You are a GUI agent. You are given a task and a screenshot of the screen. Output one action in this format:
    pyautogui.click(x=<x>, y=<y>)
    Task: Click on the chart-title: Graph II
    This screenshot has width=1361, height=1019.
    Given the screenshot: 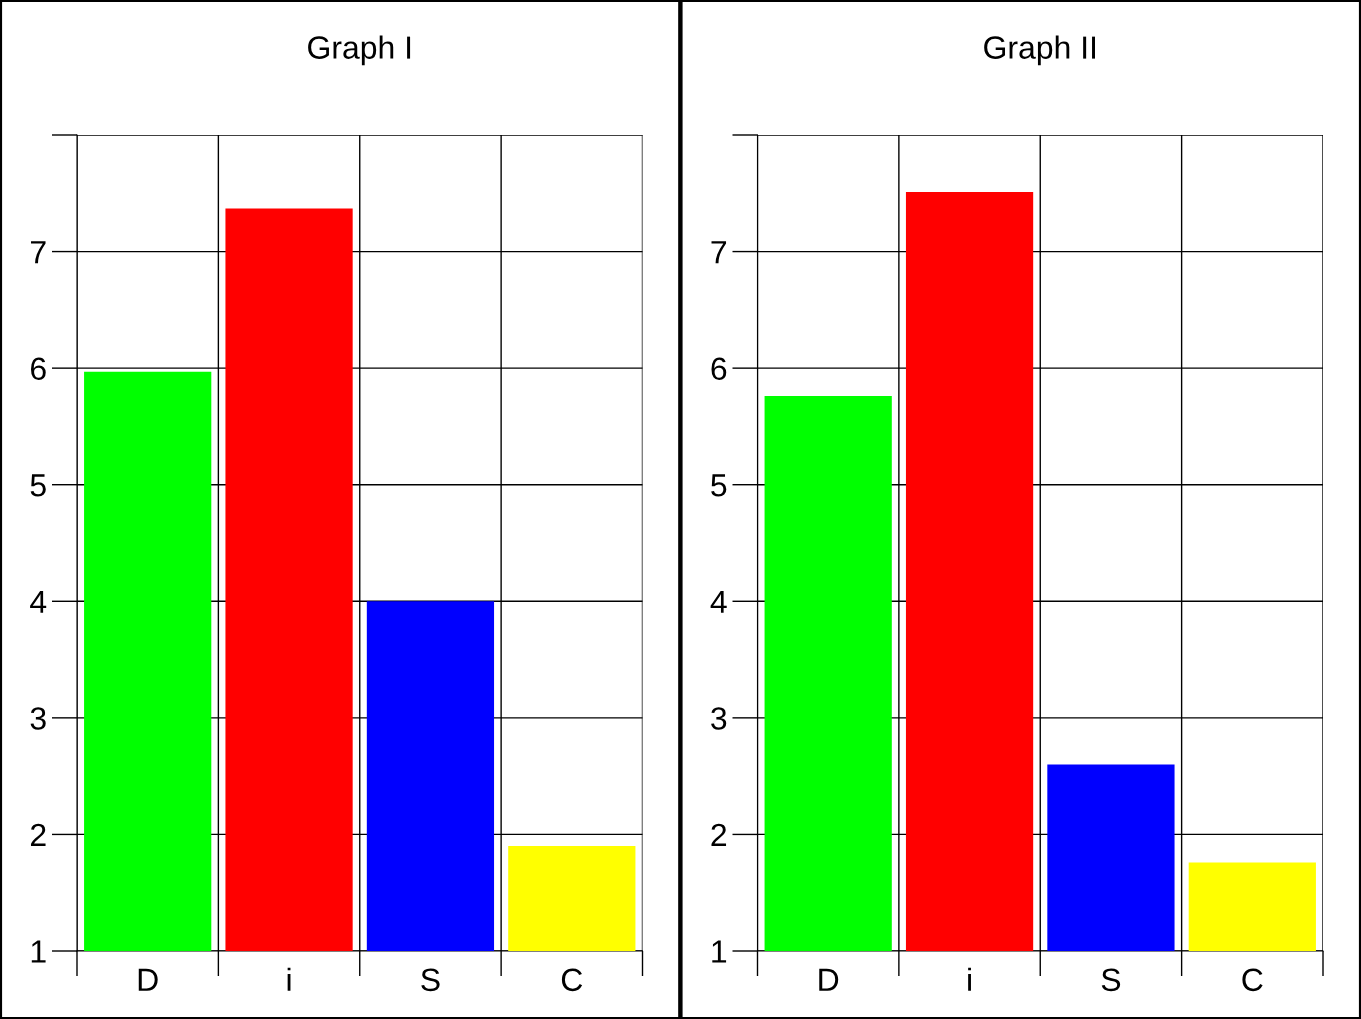 What is the action you would take?
    pyautogui.click(x=1040, y=50)
    